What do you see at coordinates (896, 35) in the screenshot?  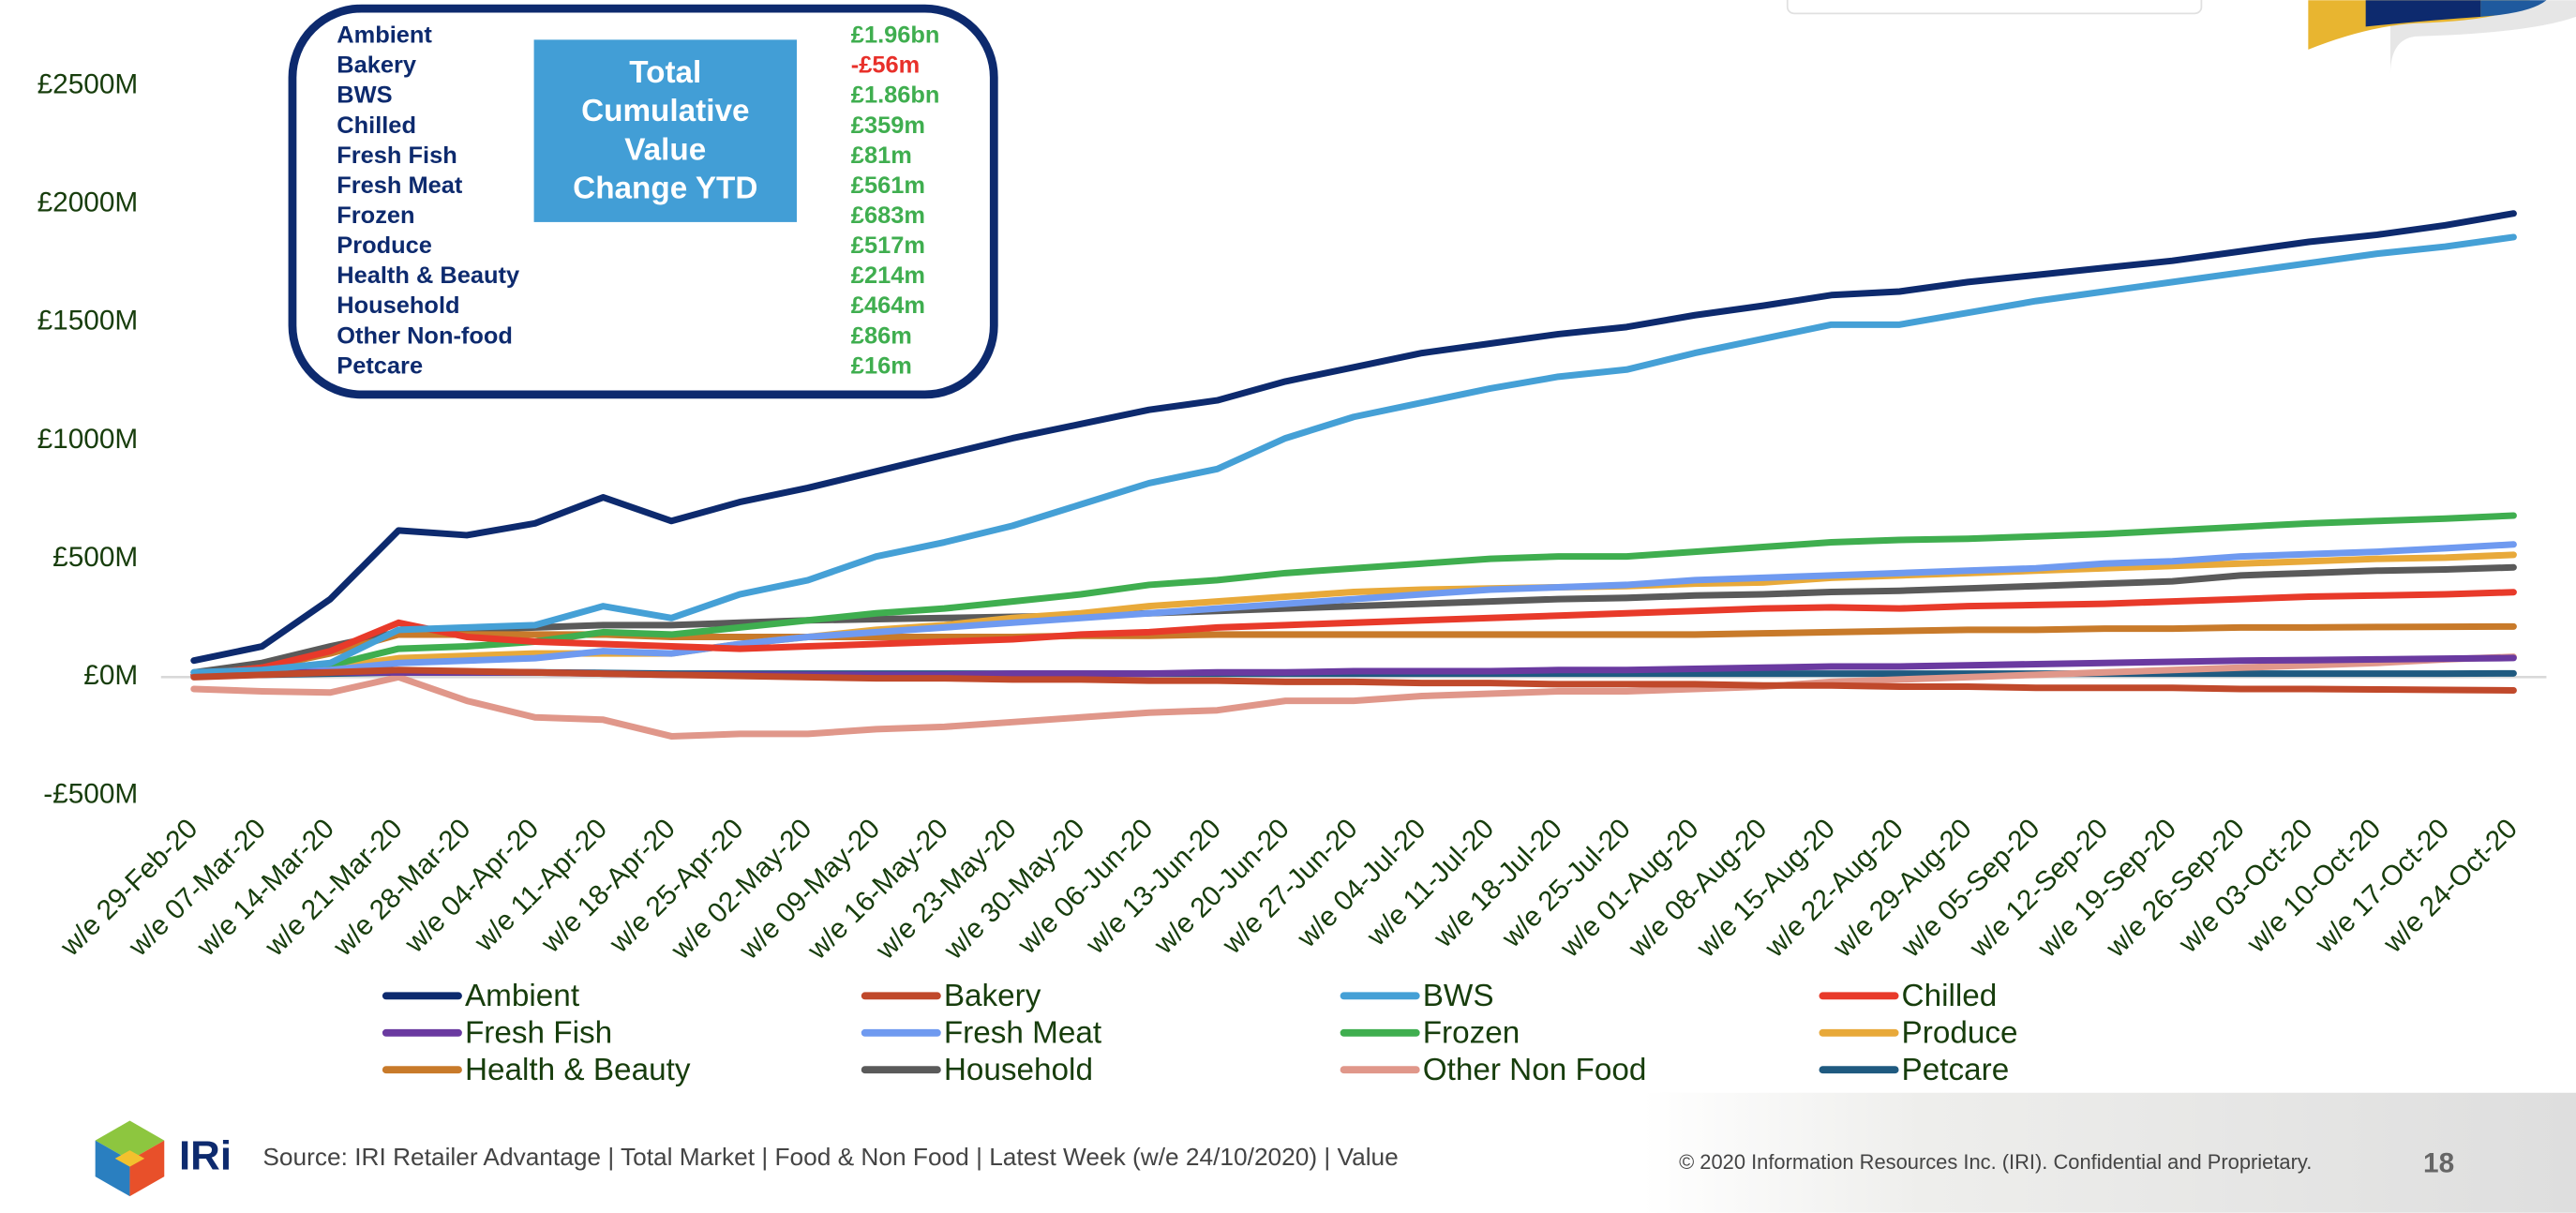 I see `summary-value: £1.96bn` at bounding box center [896, 35].